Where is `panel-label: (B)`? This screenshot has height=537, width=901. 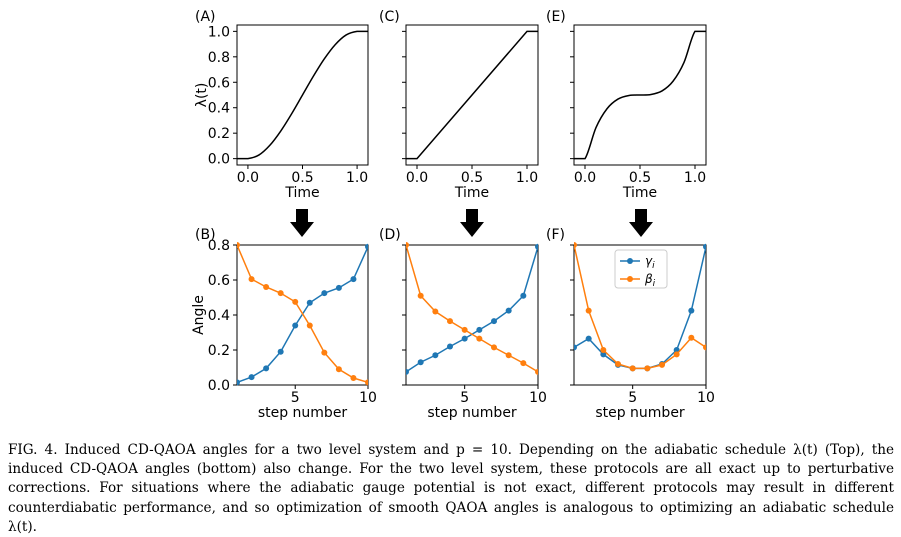 panel-label: (B) is located at coordinates (205, 235).